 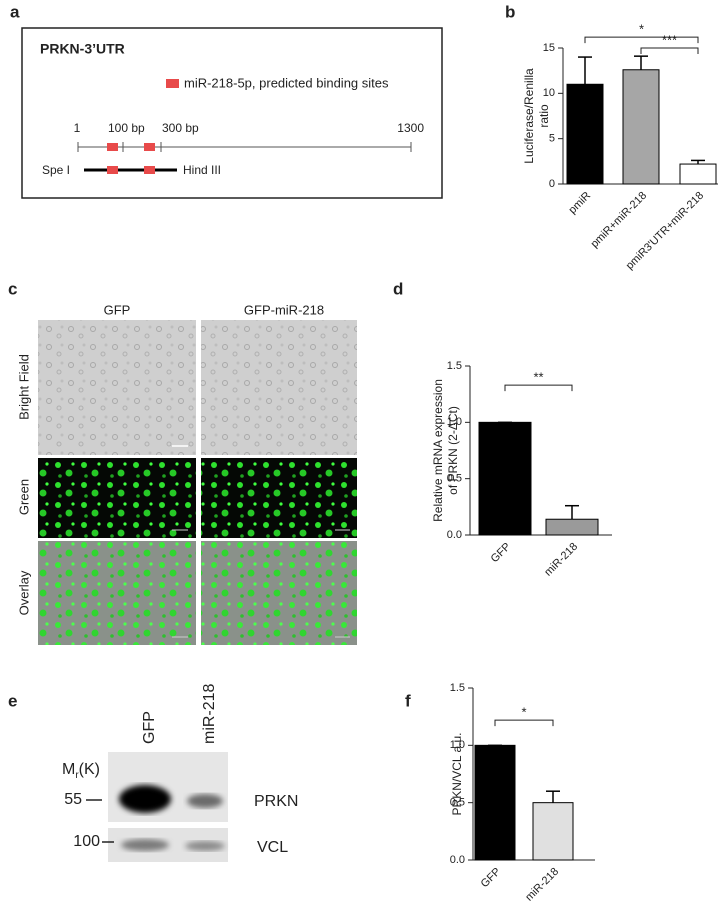 What do you see at coordinates (23, 497) in the screenshot?
I see `row-label: Green` at bounding box center [23, 497].